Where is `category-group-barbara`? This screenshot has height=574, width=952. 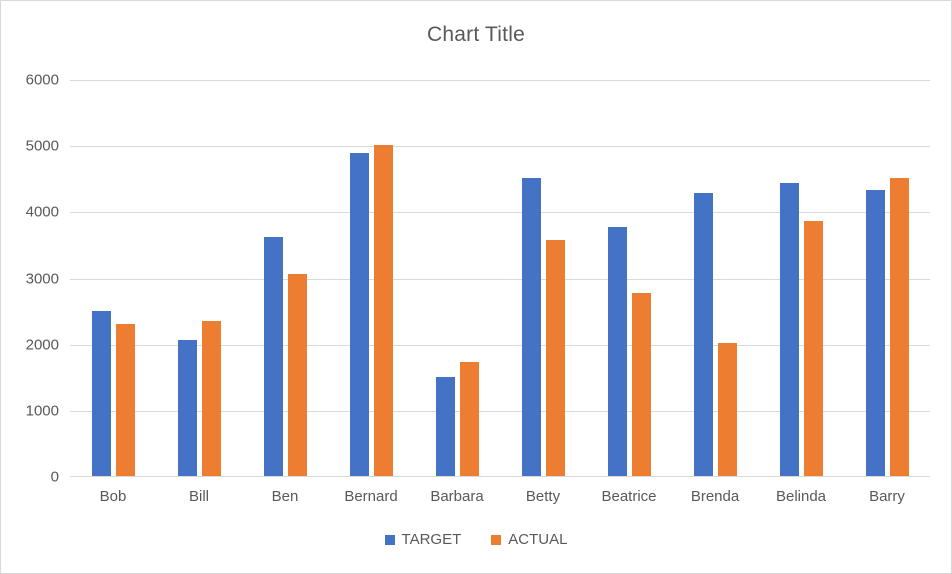 category-group-barbara is located at coordinates (457, 278).